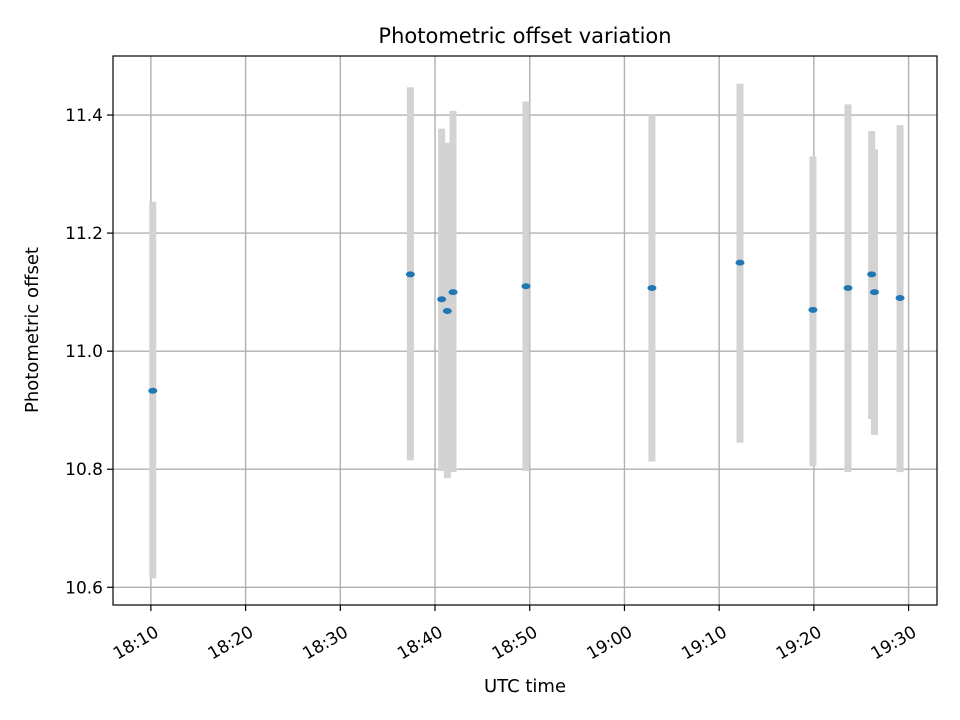 This screenshot has width=960, height=720. I want to click on chart-title: Photometric offset variation, so click(524, 36).